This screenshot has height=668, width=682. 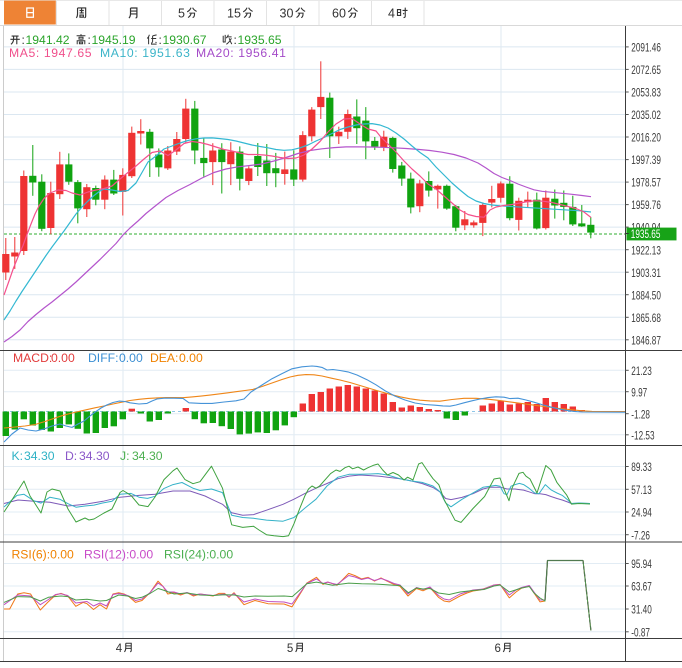 What do you see at coordinates (50, 53) in the screenshot?
I see `svg-text: MA5: 1947.65` at bounding box center [50, 53].